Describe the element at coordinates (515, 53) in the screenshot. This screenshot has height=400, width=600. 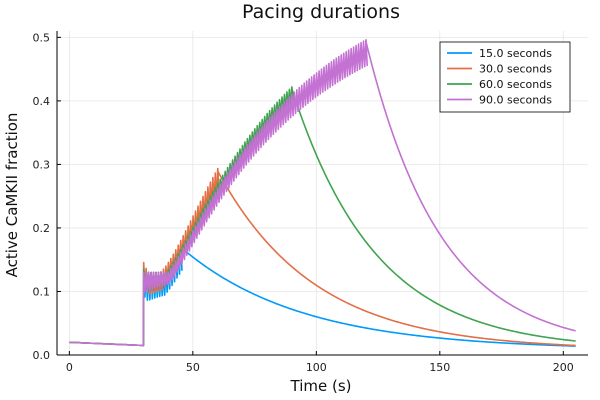
I see `legend-label-1: 15.0 seconds` at that location.